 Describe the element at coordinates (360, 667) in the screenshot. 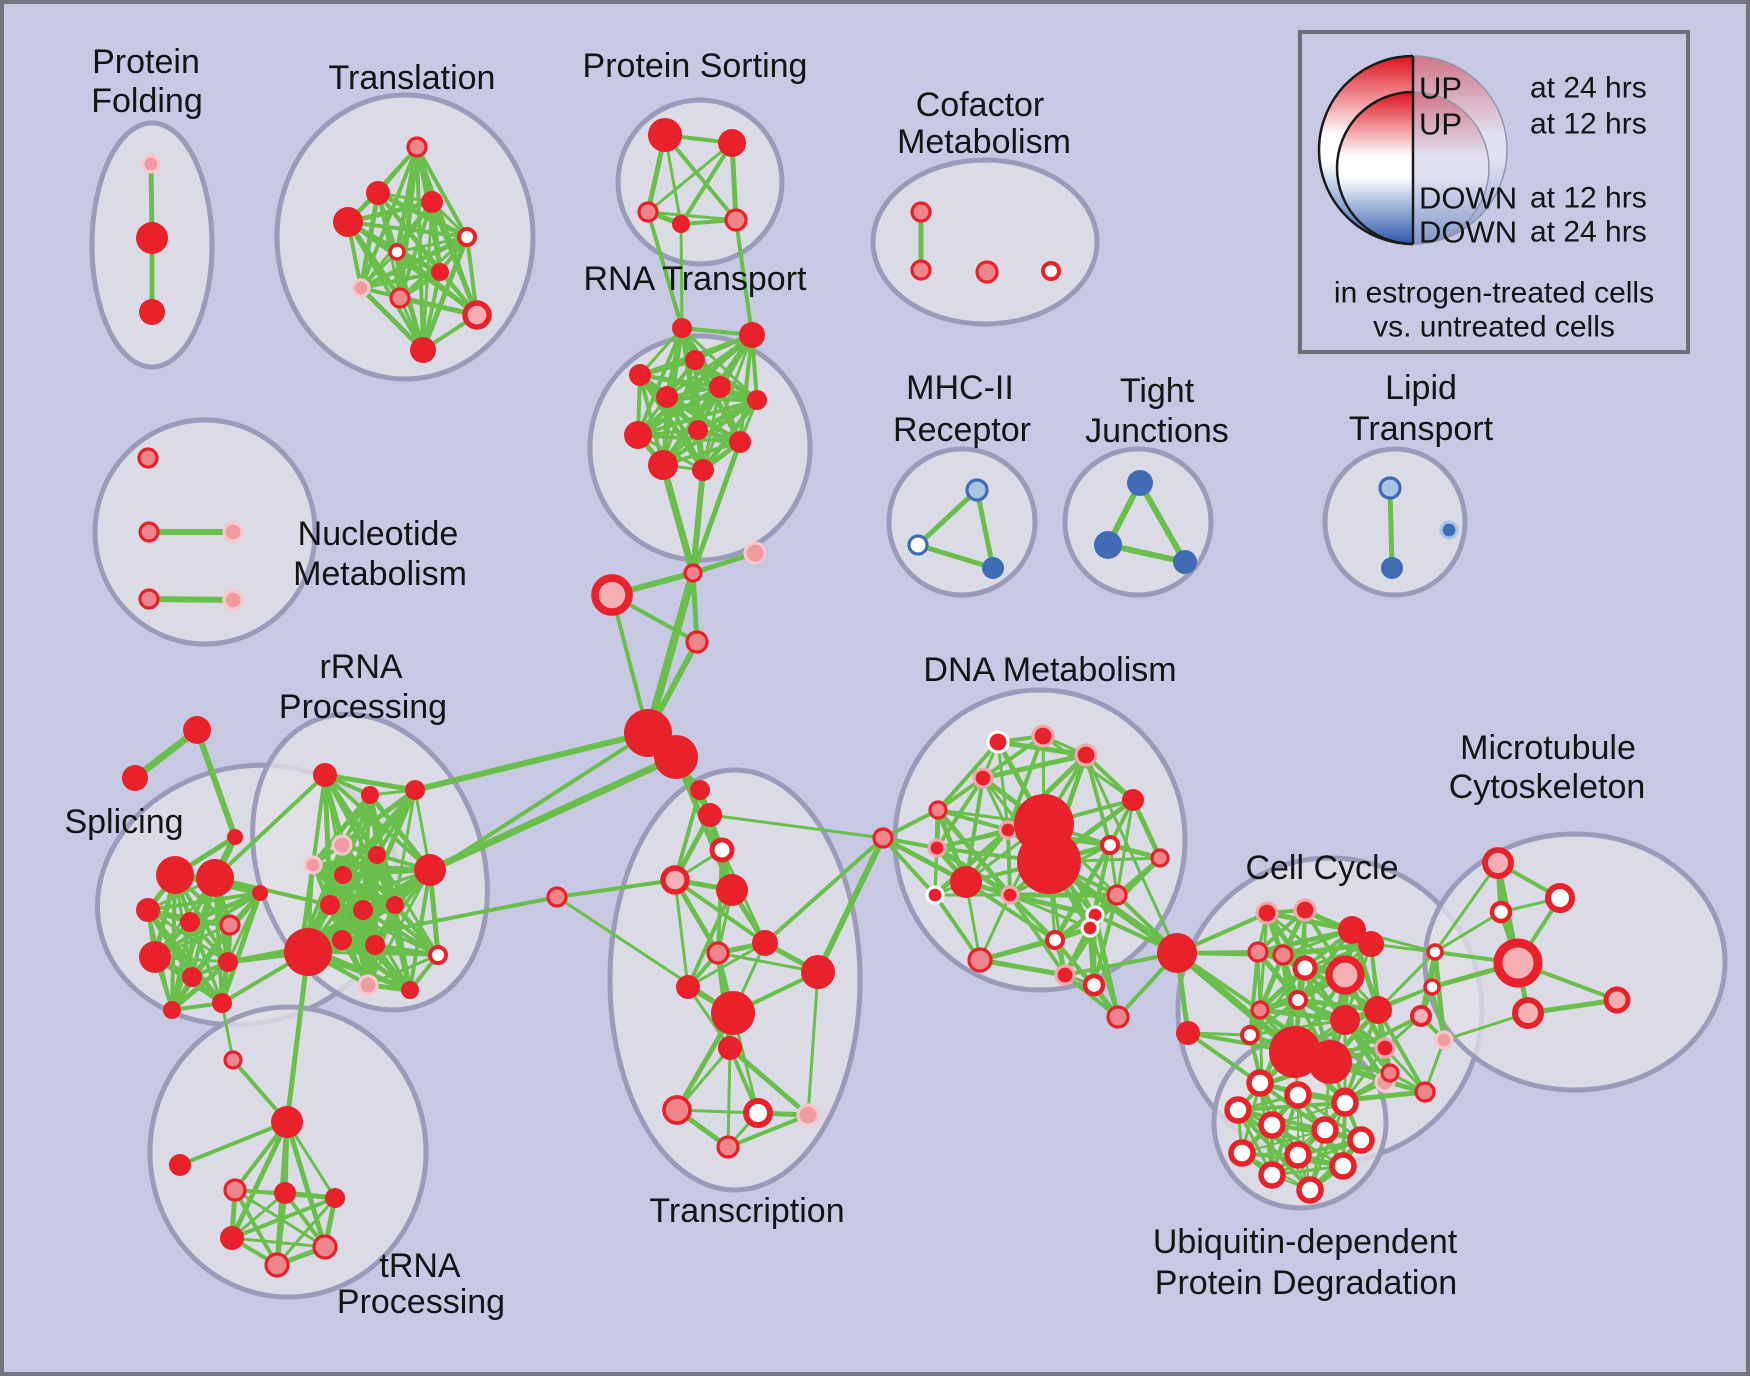

I see `cluster-label-rrna-processing: rRNA` at that location.